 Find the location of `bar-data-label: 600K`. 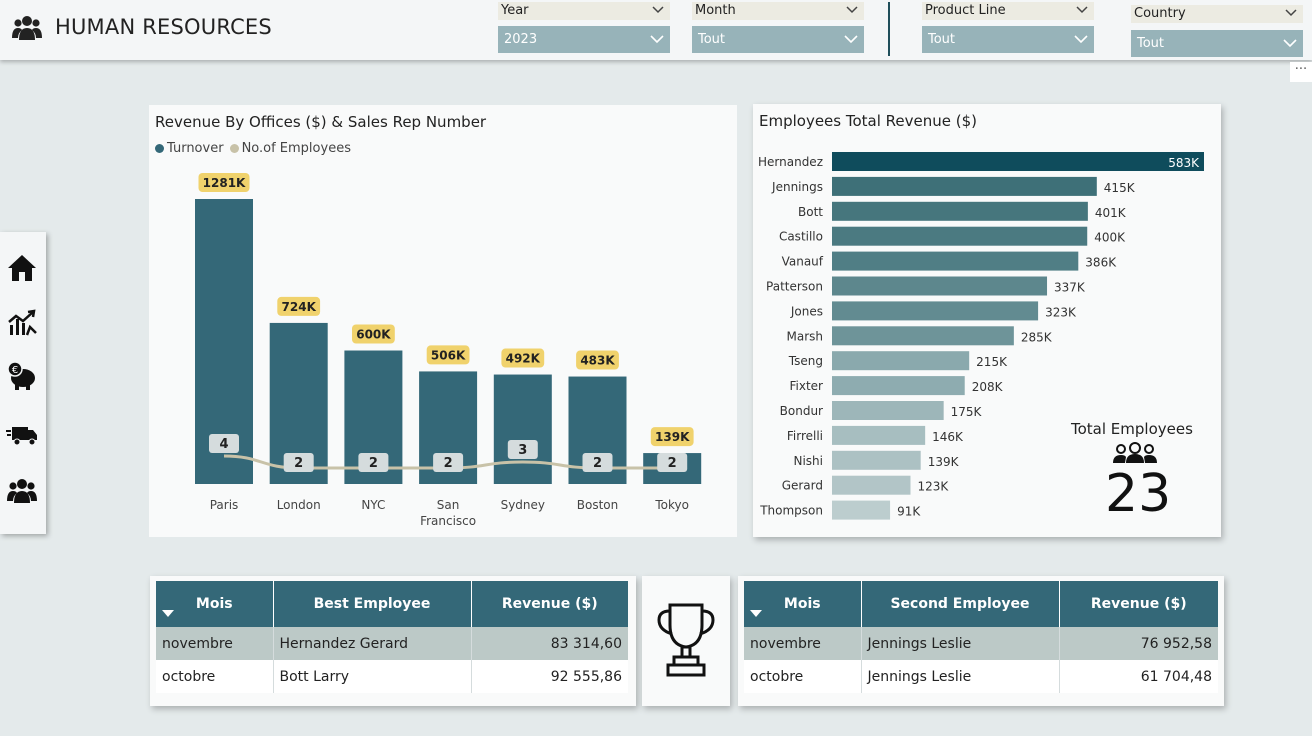

bar-data-label: 600K is located at coordinates (373, 335).